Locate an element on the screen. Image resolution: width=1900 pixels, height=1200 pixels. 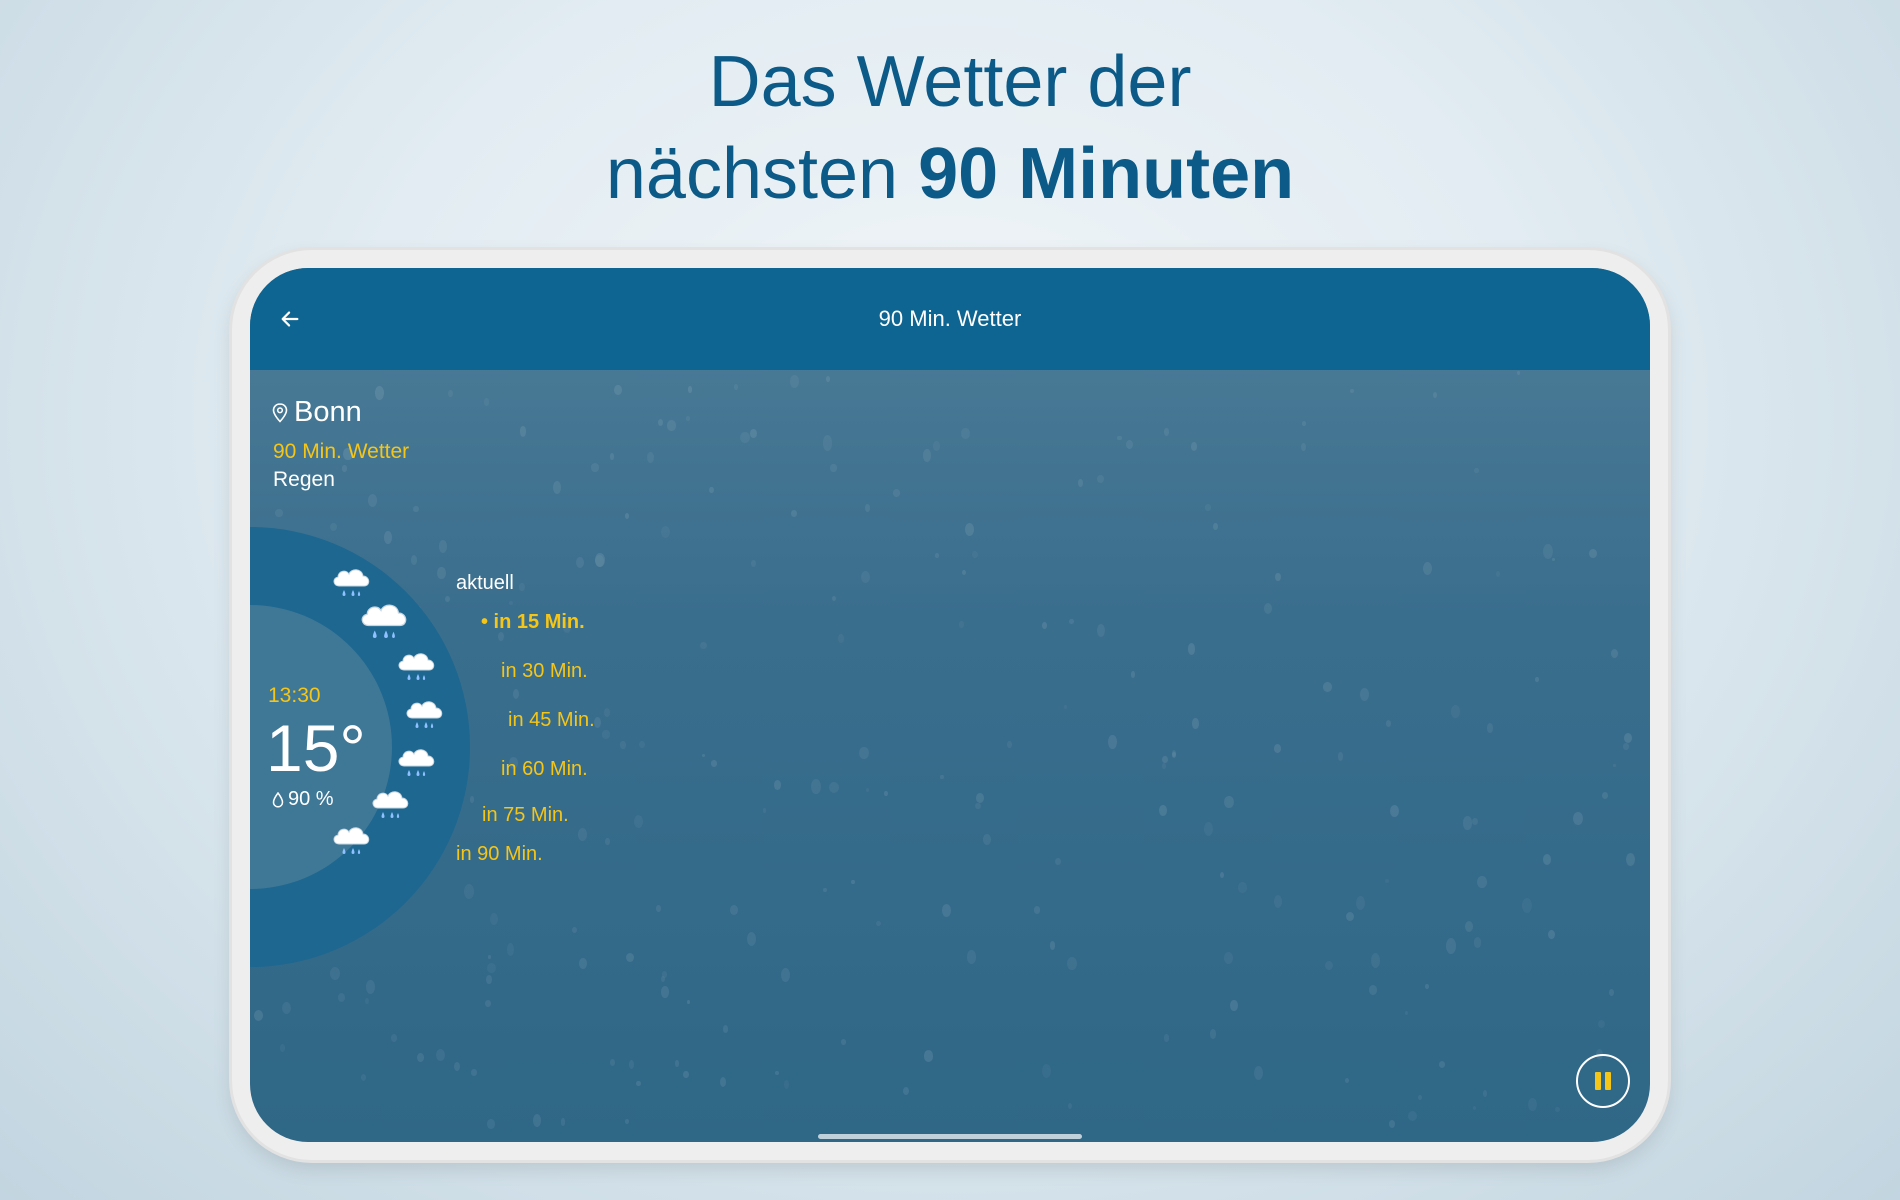
timeline-label-1: • in 15 Min. is located at coordinates (533, 622).